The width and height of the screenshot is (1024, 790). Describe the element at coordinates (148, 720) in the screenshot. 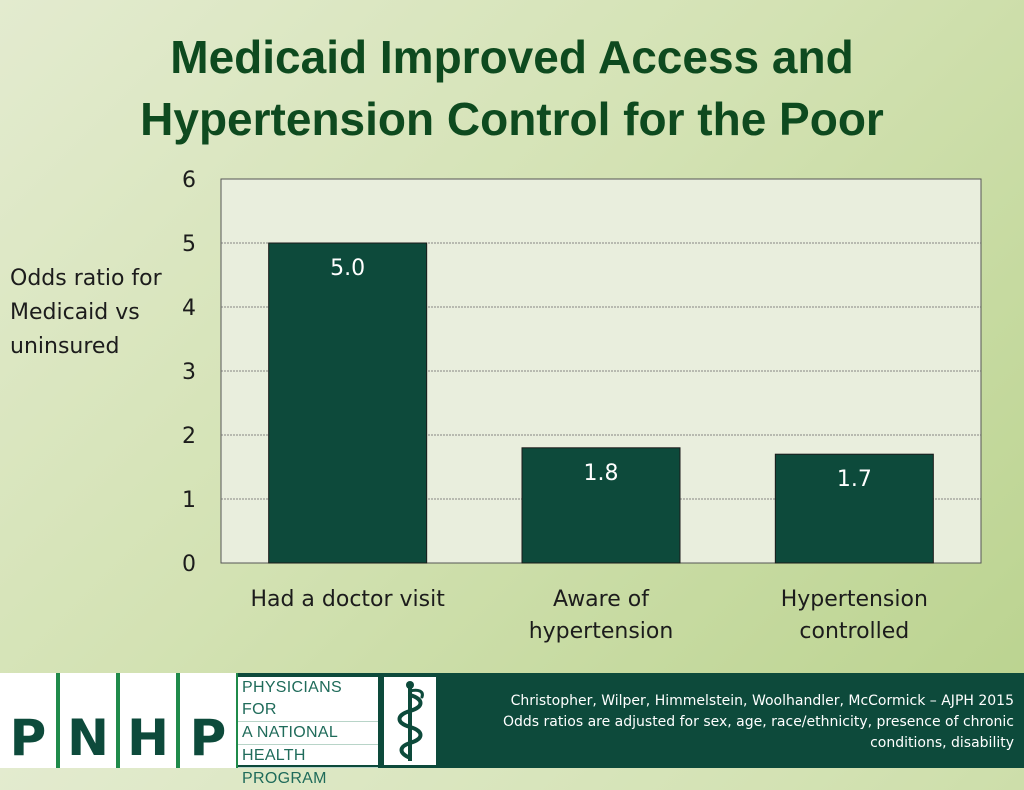

I see `logo-letter-h: H` at that location.